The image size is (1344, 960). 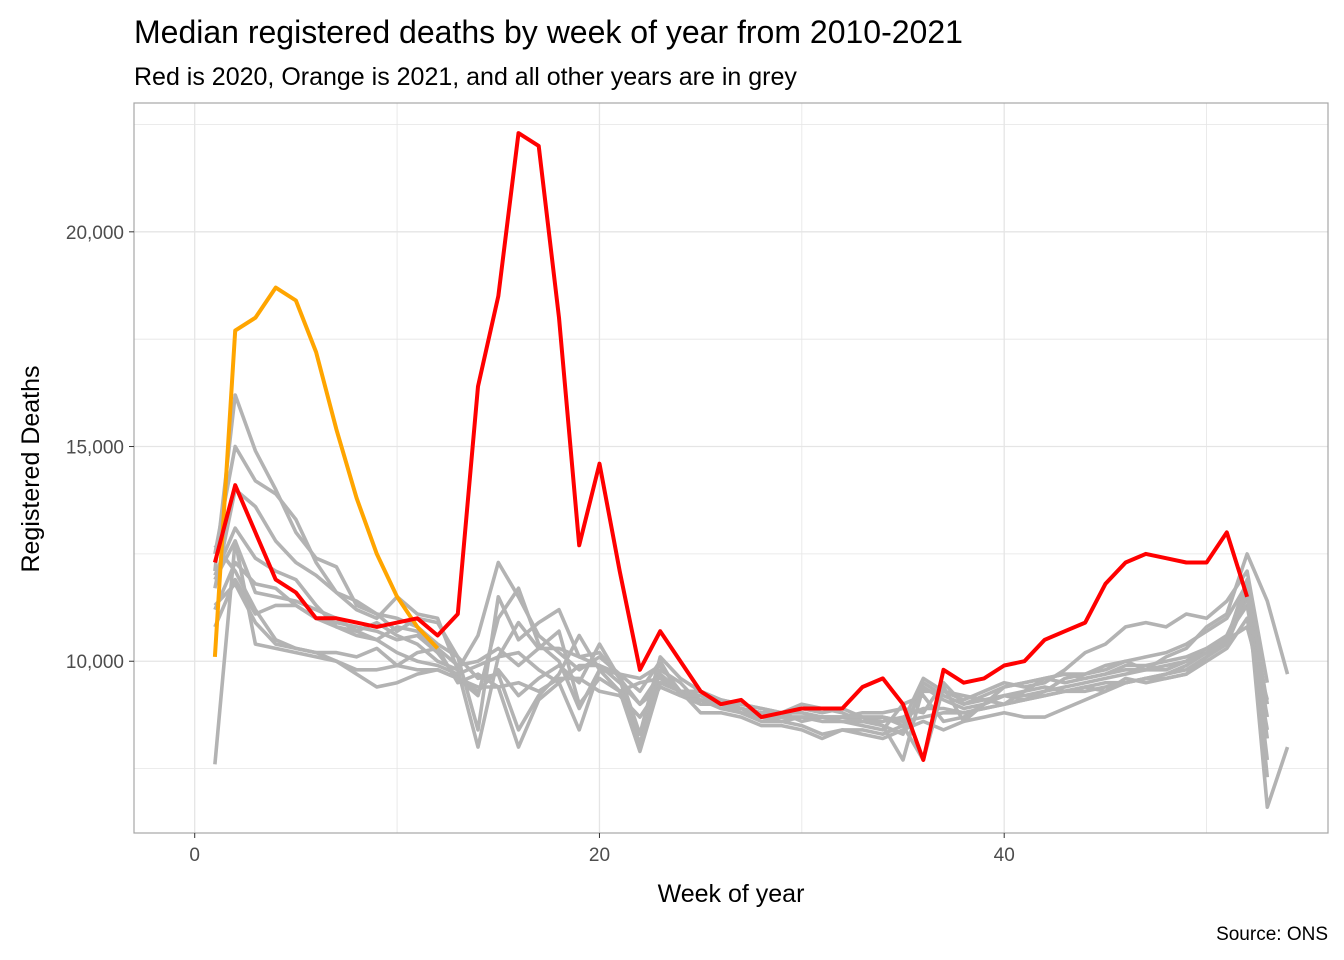 I want to click on x-axis-title: Week of year, so click(x=731, y=894).